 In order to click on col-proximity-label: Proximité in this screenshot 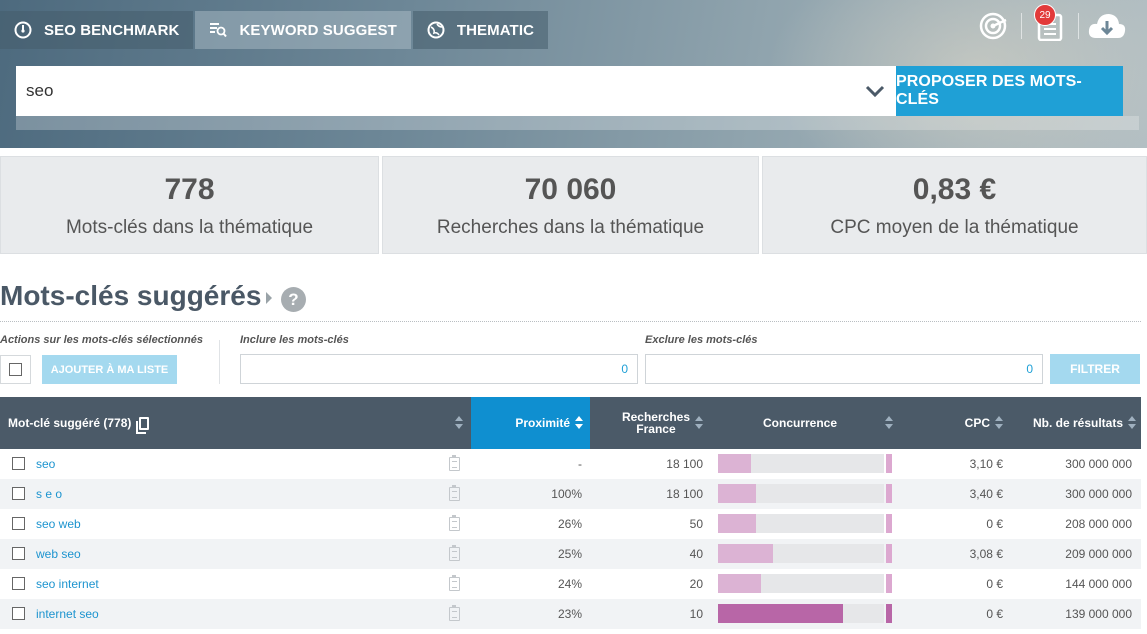, I will do `click(542, 423)`.